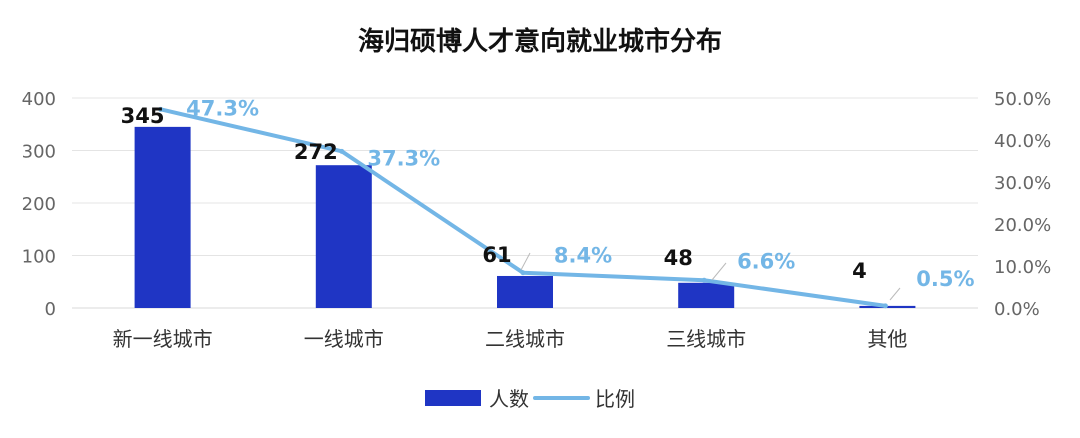 The width and height of the screenshot is (1080, 438). What do you see at coordinates (583, 256) in the screenshot?
I see `line-value-label: 8.4%` at bounding box center [583, 256].